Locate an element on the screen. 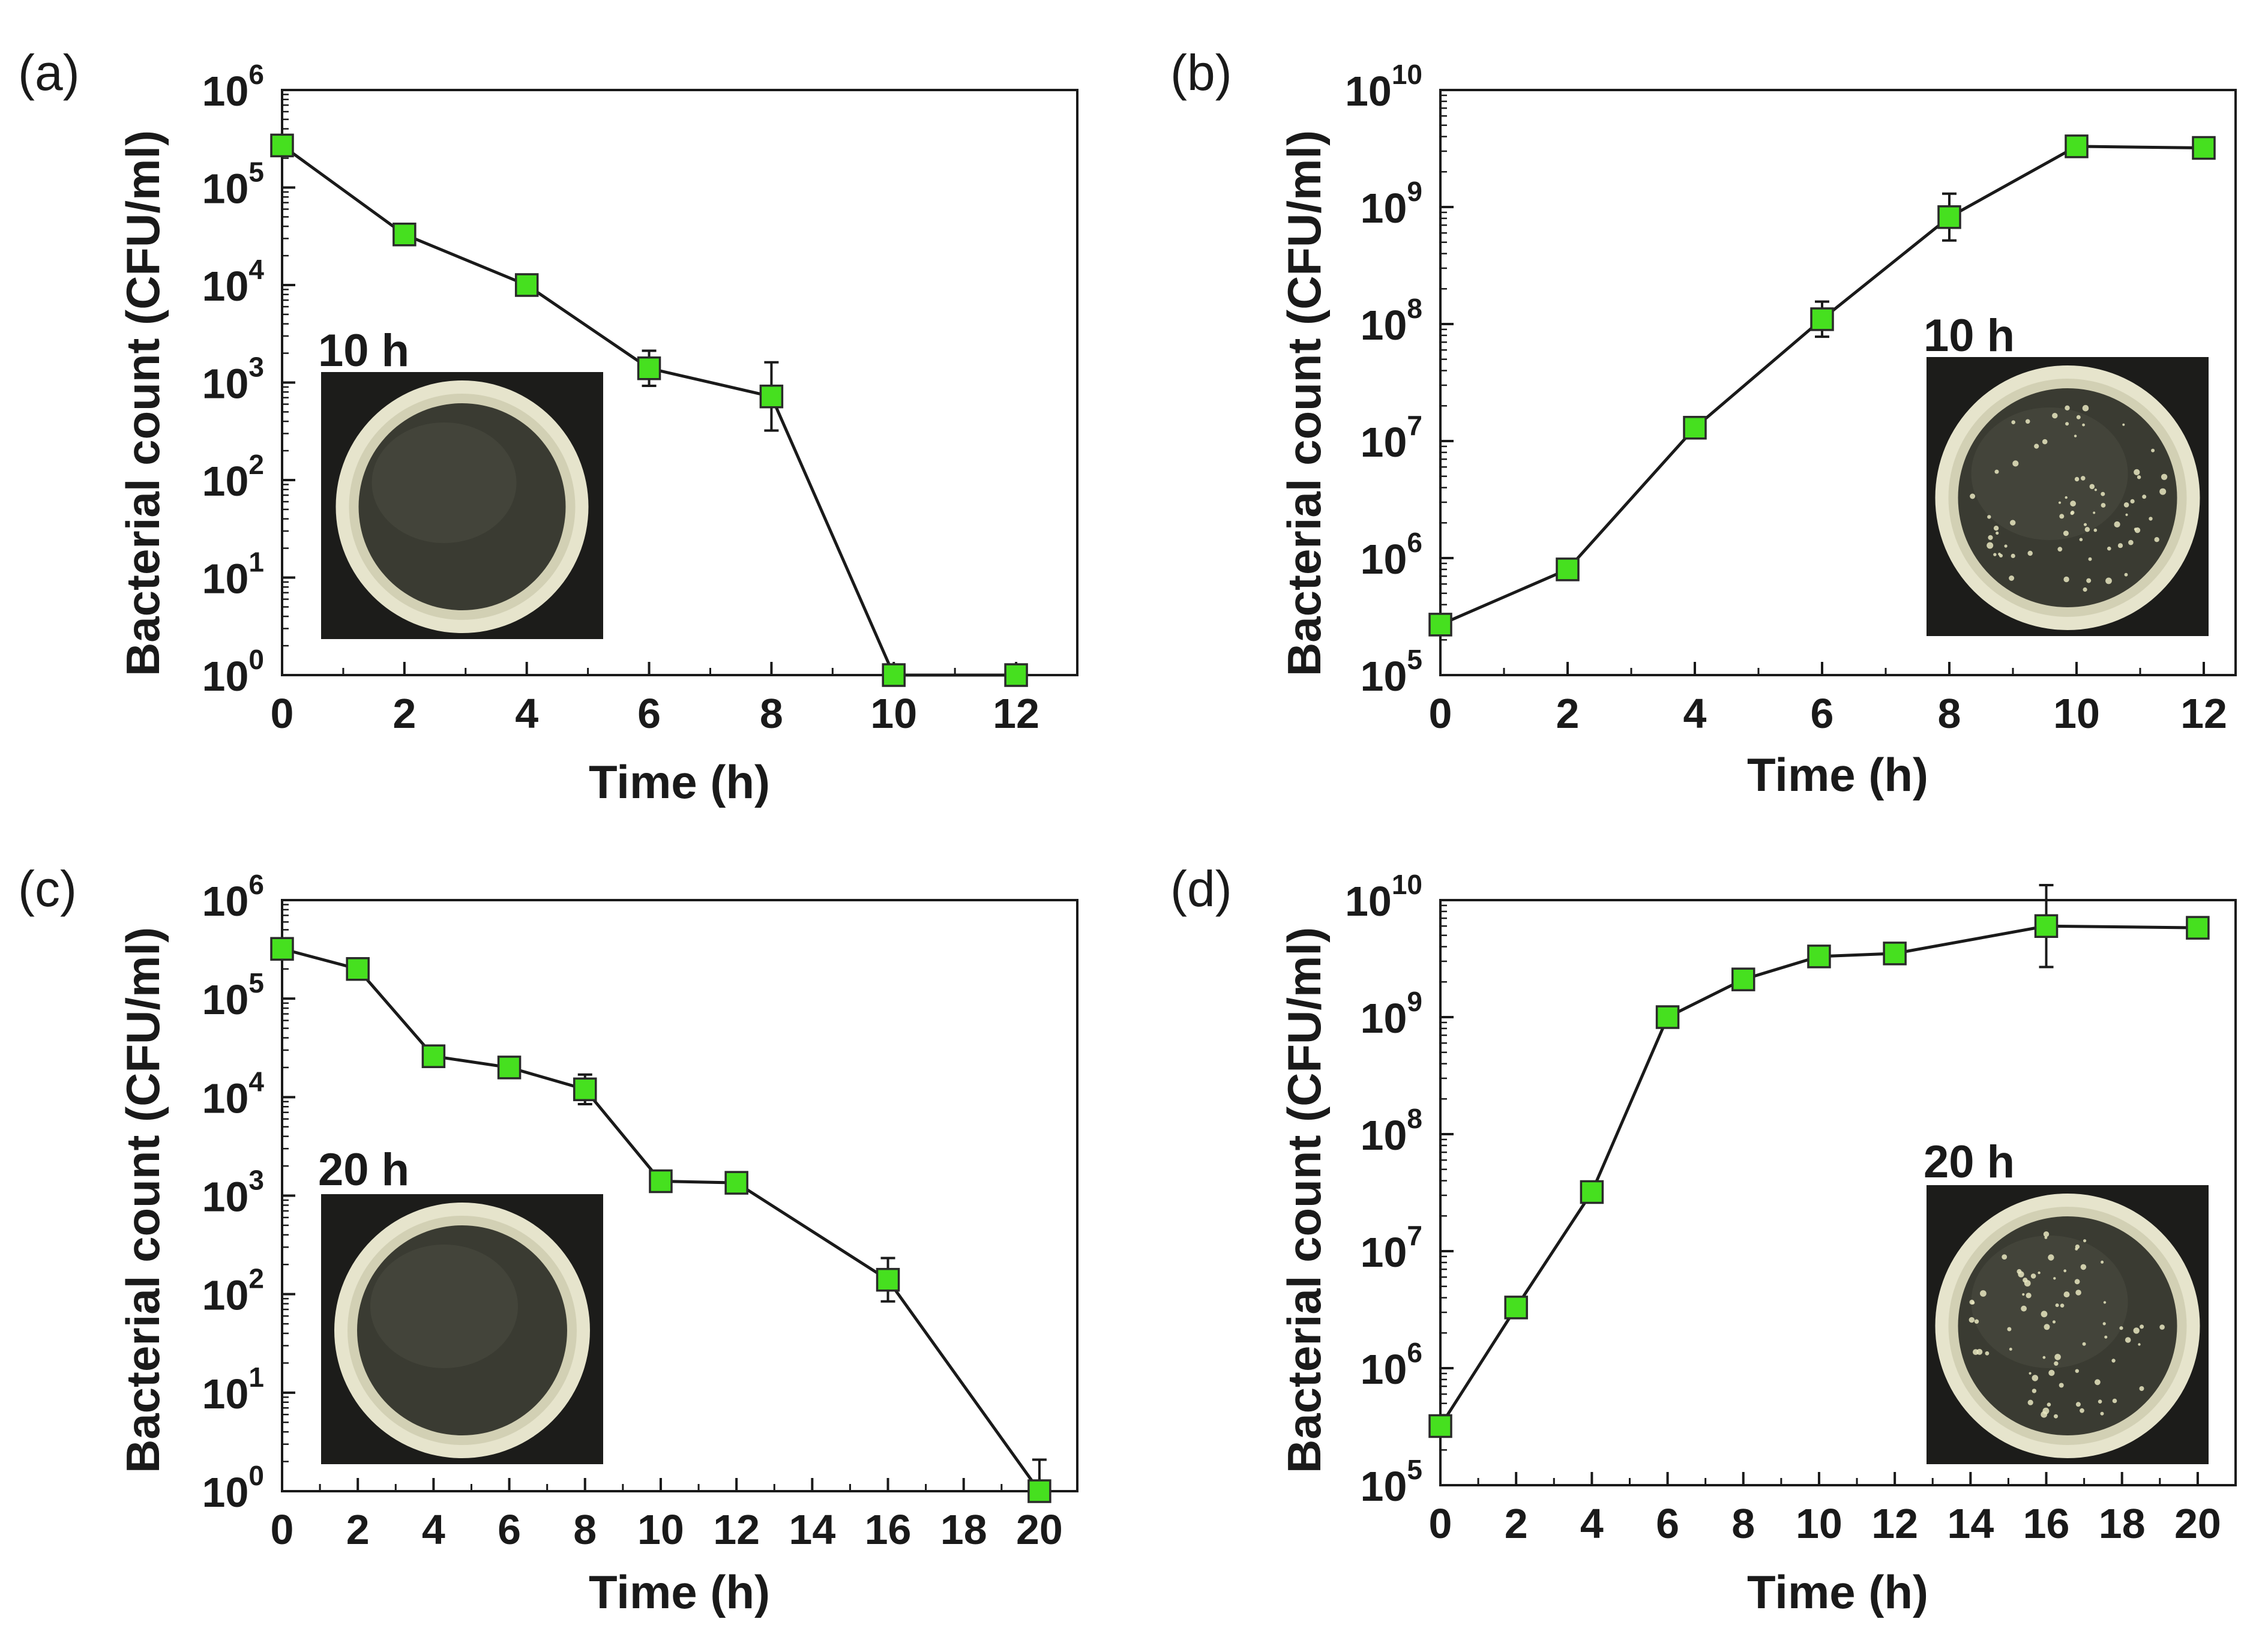 The width and height of the screenshot is (2268, 1637). x-tick-label: 18 is located at coordinates (963, 1529).